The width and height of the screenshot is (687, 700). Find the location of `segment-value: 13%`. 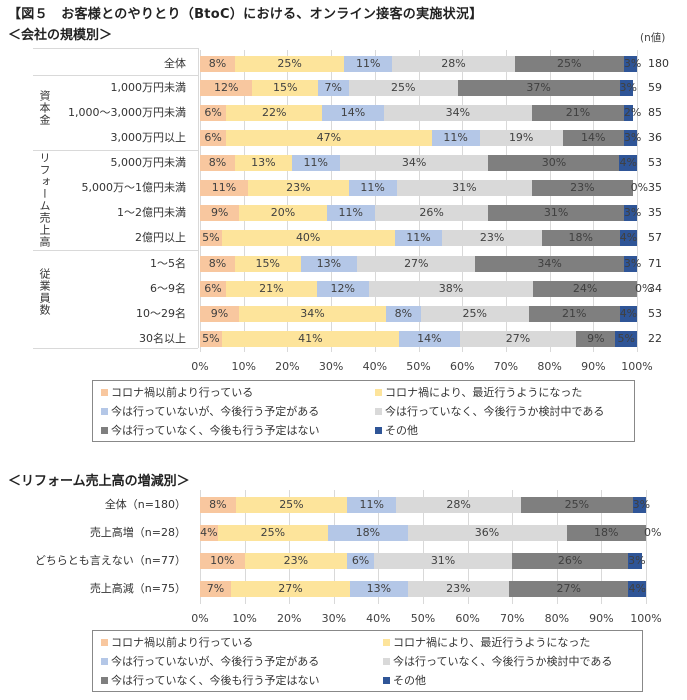

segment-value: 13% is located at coordinates (263, 162).